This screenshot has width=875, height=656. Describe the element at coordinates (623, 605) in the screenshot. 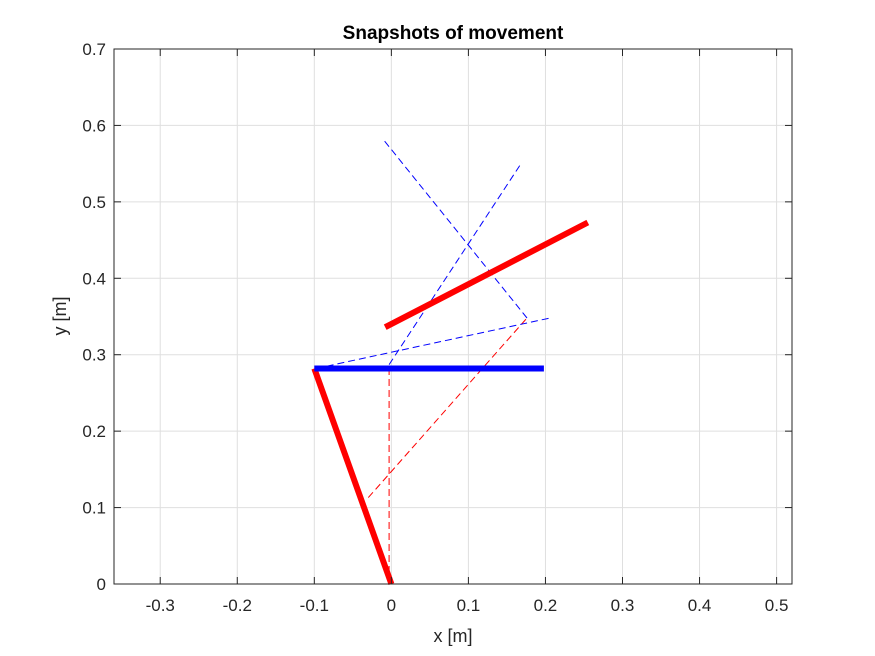

I see `x-tick-label: 0.3` at that location.